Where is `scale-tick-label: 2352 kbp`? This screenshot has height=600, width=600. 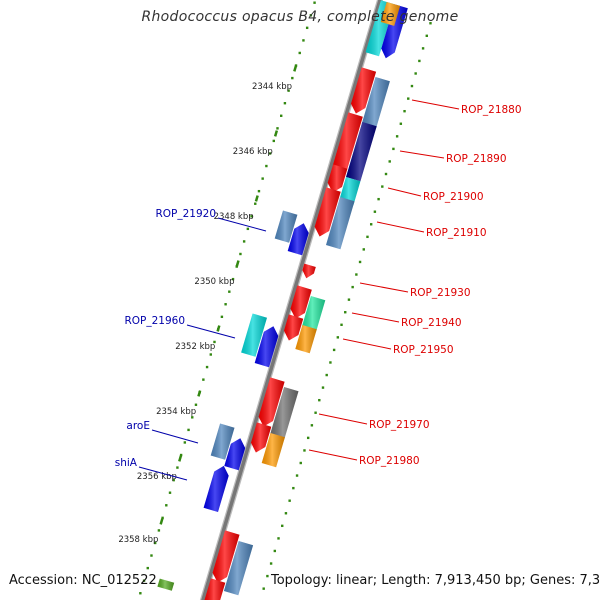
scale-tick-label: 2352 kbp is located at coordinates (195, 347).